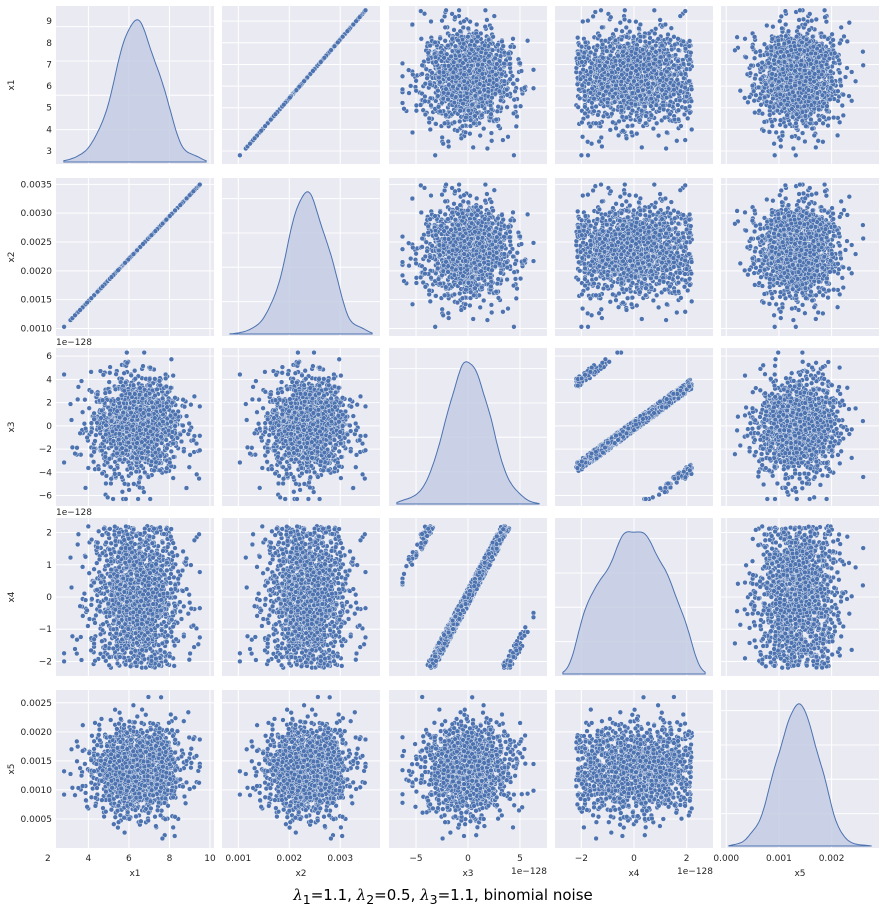 The height and width of the screenshot is (914, 886). I want to click on y-tick-label: 3, so click(49, 152).